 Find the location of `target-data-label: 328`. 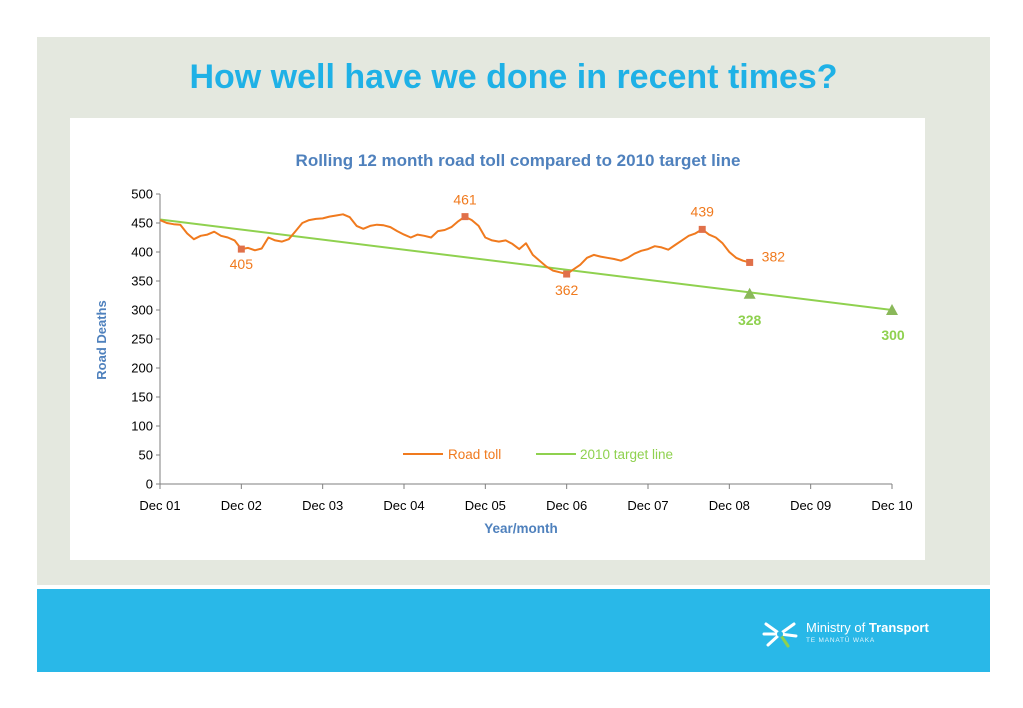

target-data-label: 328 is located at coordinates (750, 320).